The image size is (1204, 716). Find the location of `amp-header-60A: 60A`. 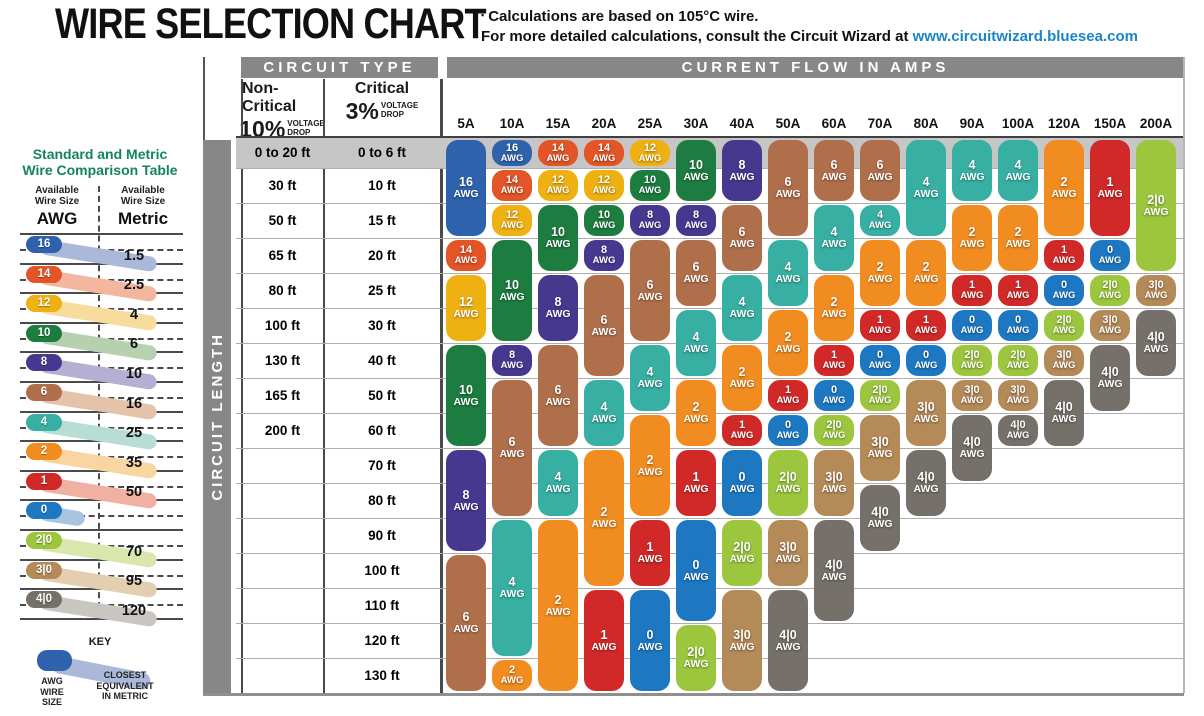

amp-header-60A: 60A is located at coordinates (834, 123).